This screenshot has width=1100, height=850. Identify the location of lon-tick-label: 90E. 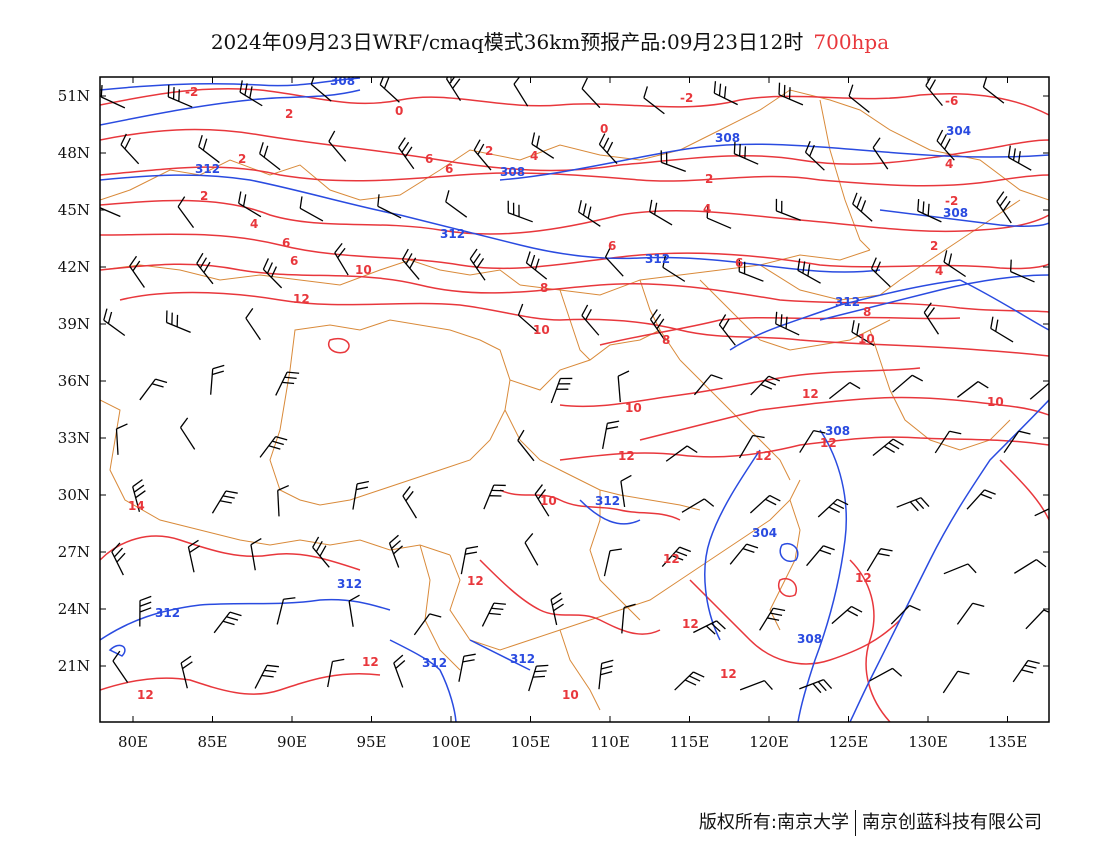
(292, 742).